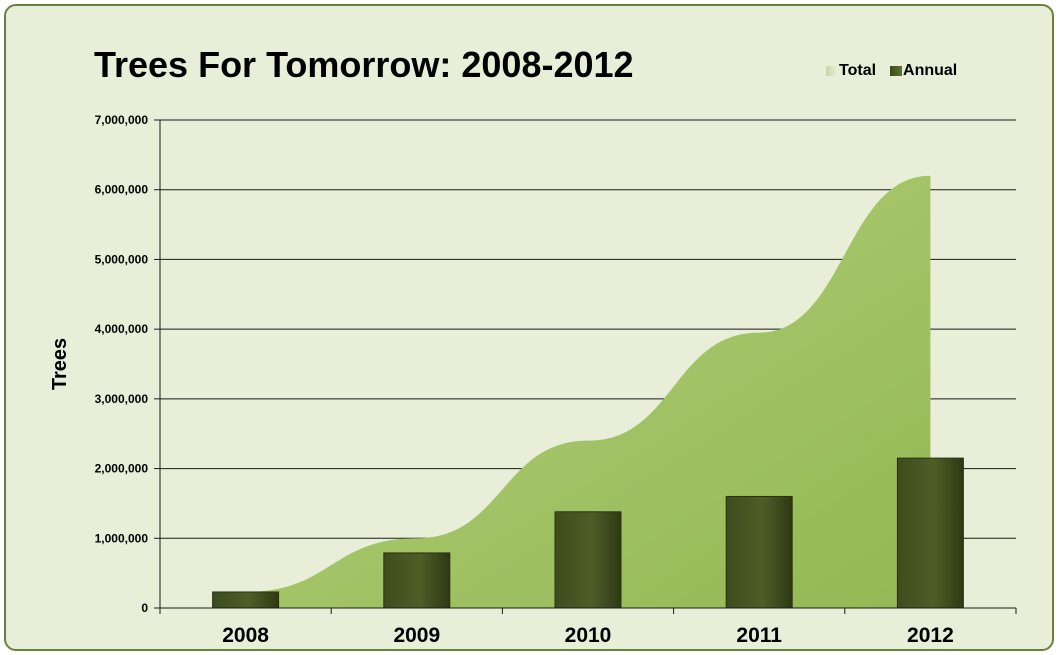  I want to click on legend-label-total: Total, so click(858, 70).